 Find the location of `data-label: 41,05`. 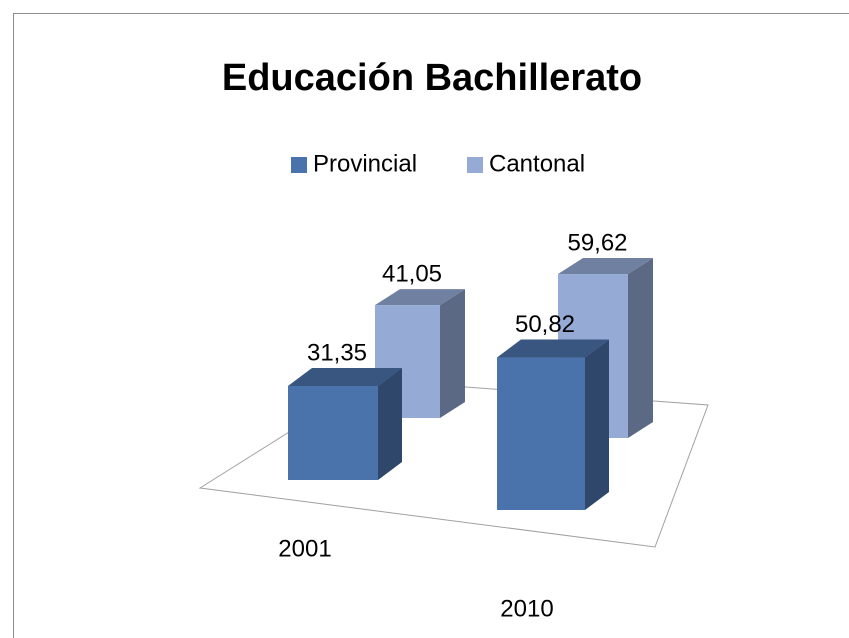

data-label: 41,05 is located at coordinates (412, 273).